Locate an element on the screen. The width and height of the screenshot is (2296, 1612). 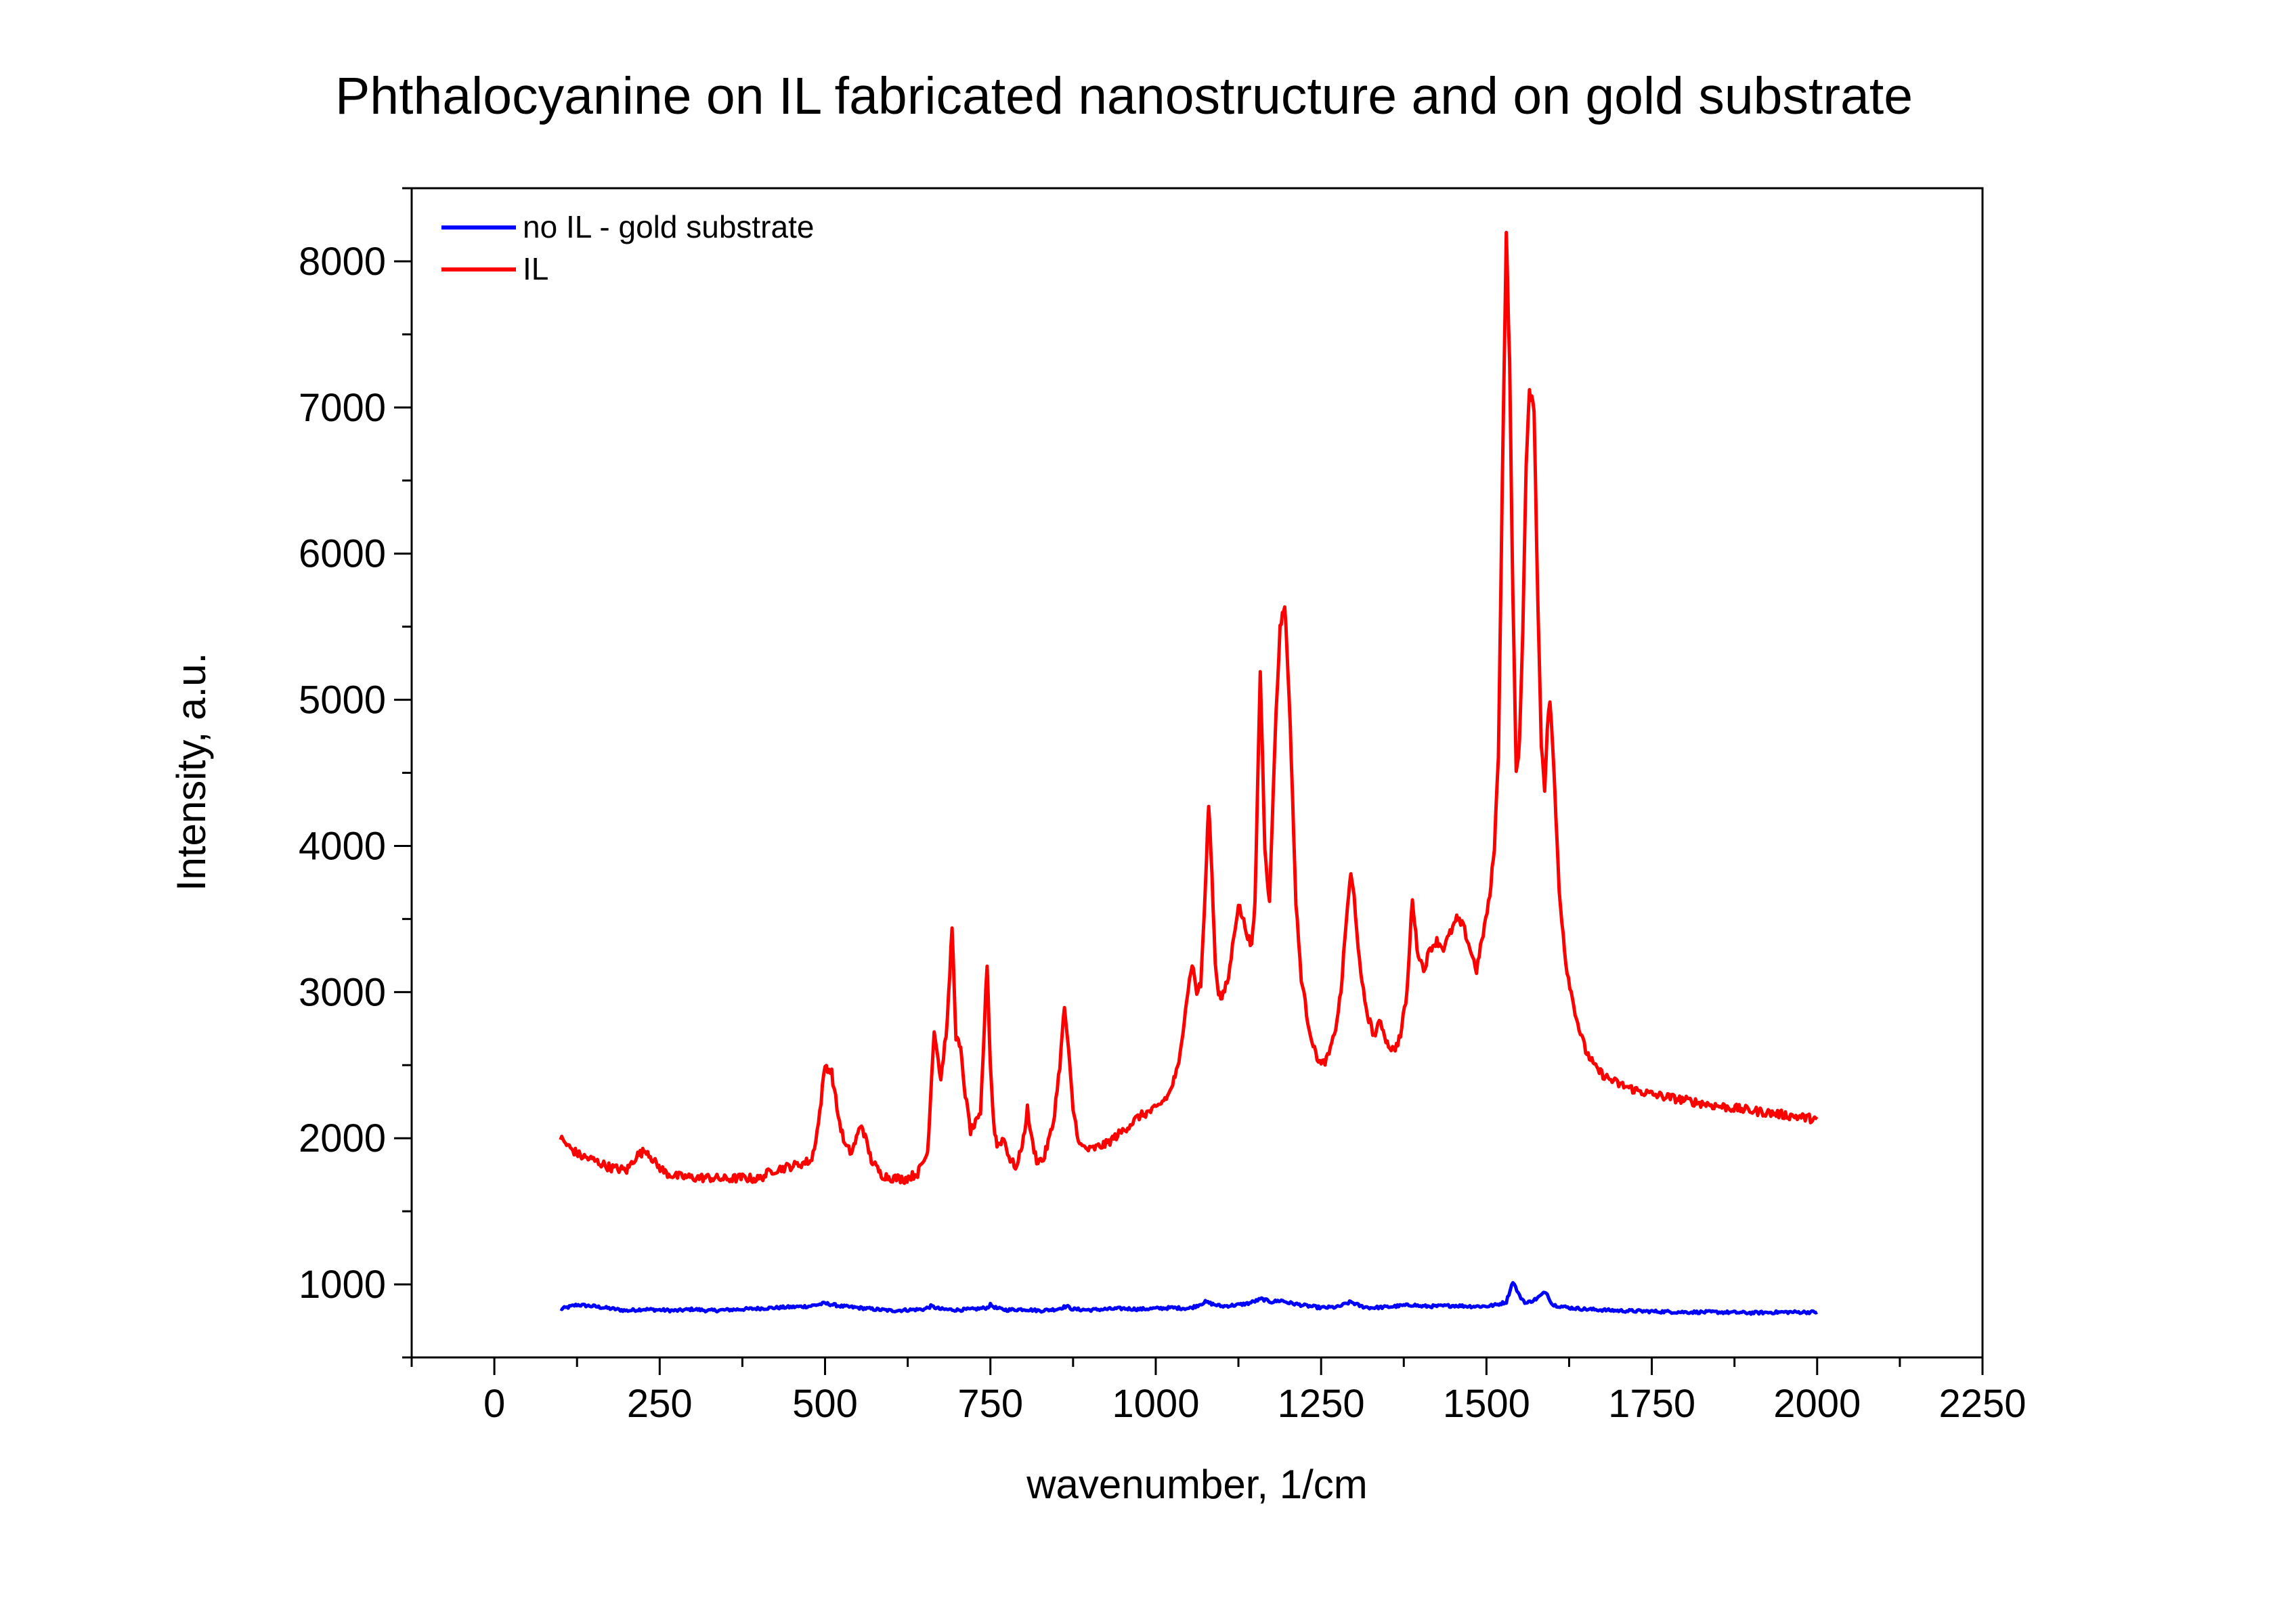
y-tick-label: 6000 is located at coordinates (342, 554).